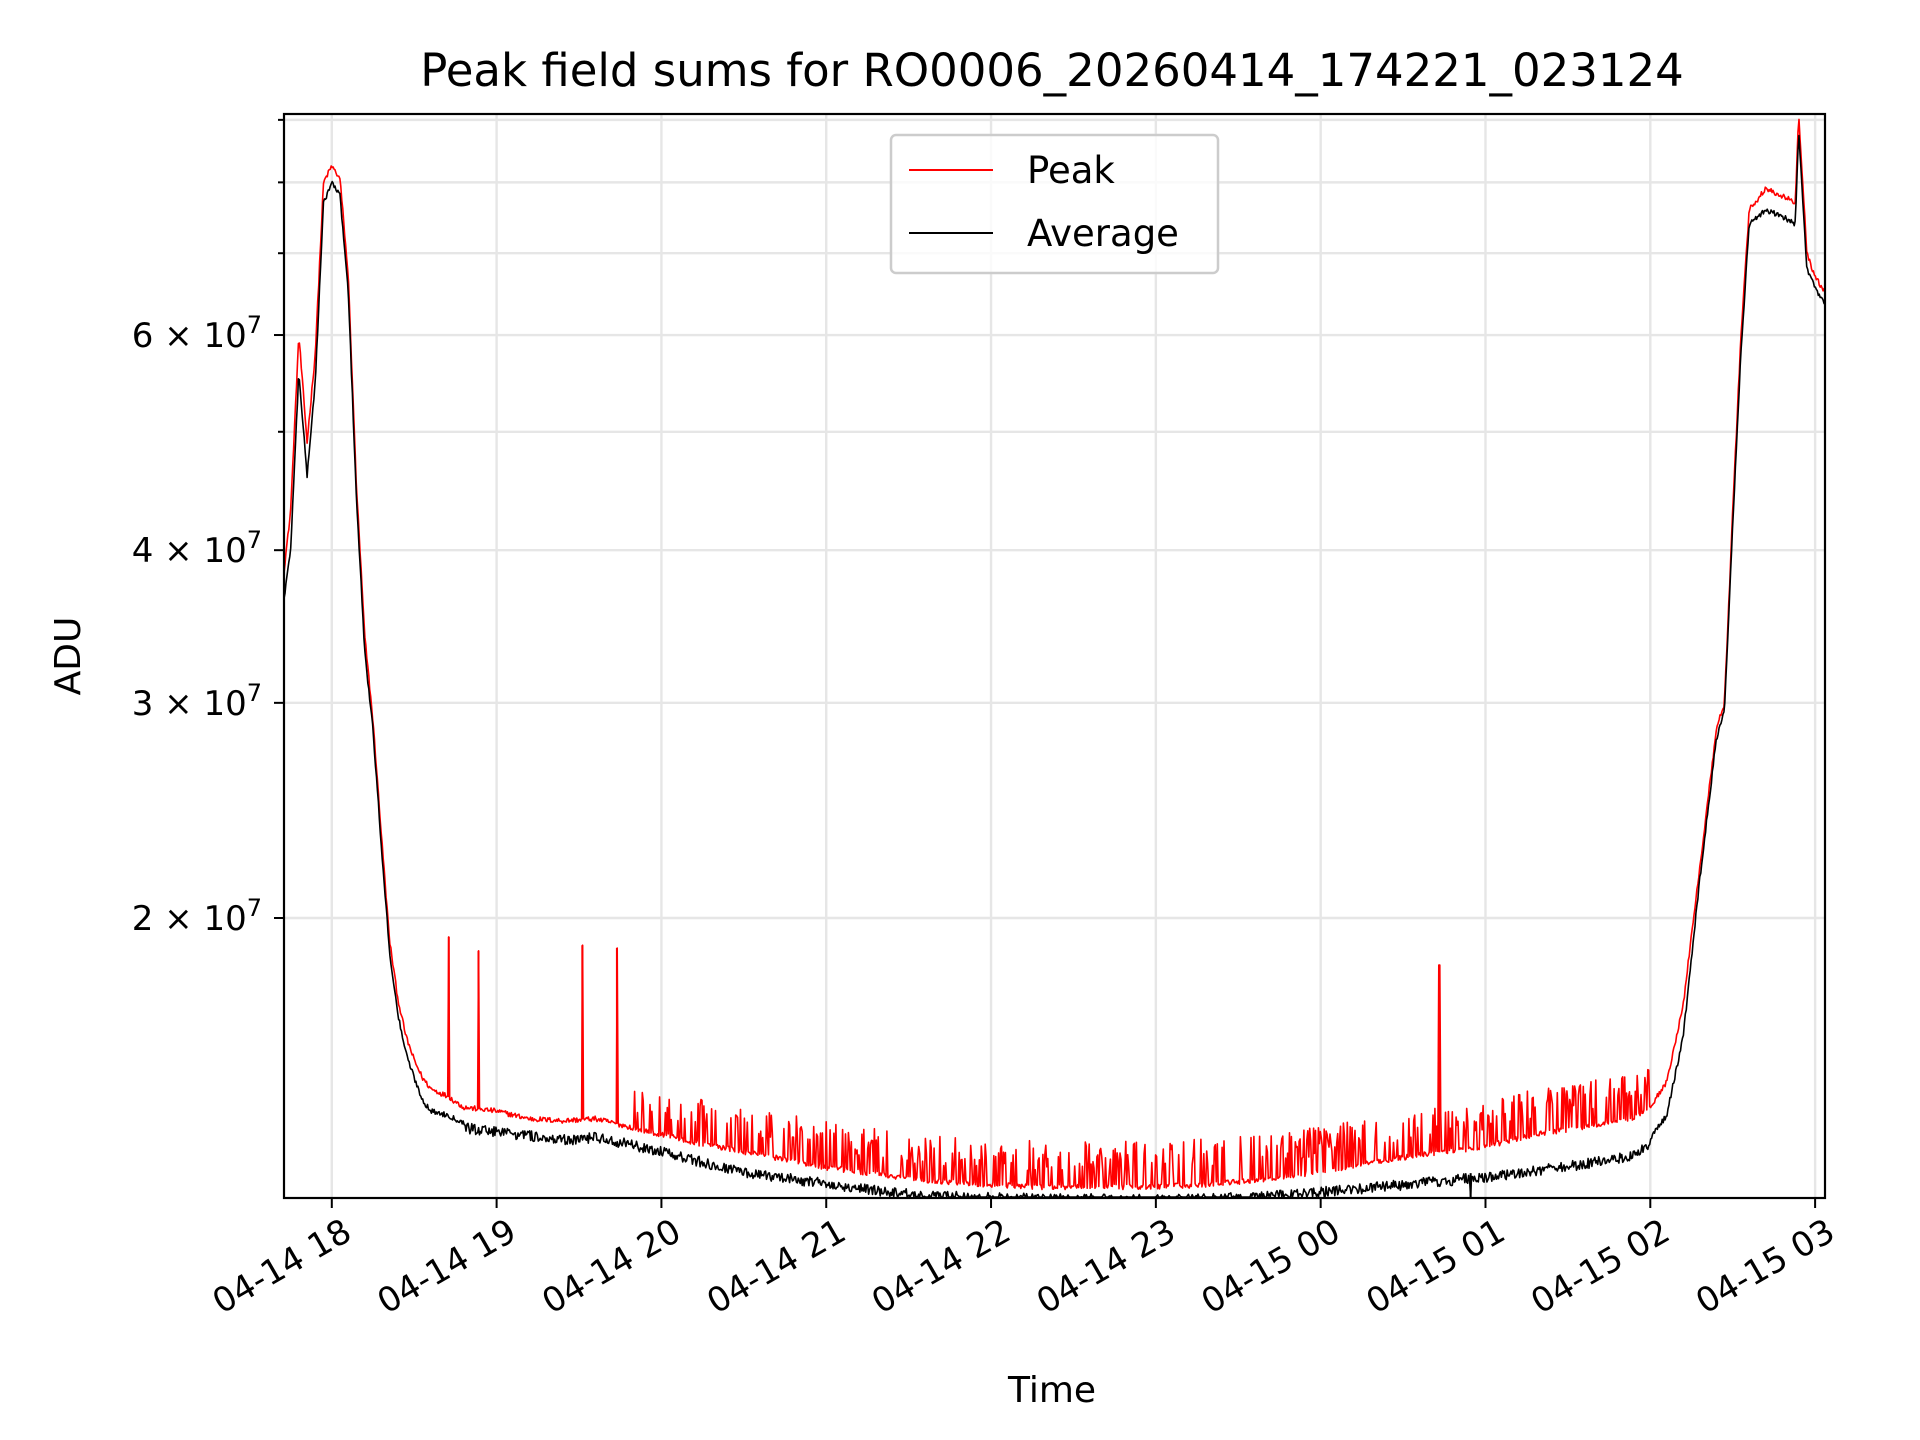 This screenshot has width=1920, height=1440. I want to click on y-axis-label: ADU, so click(68, 656).